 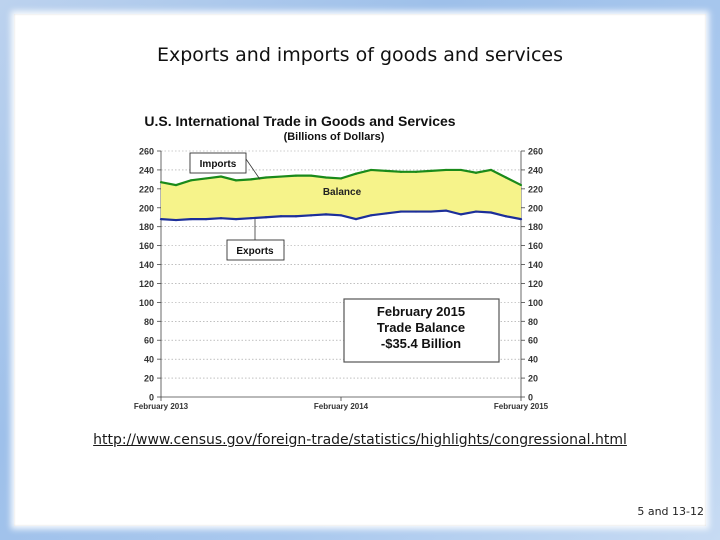 I want to click on page-reference: 5 and 13-12, so click(x=670, y=511).